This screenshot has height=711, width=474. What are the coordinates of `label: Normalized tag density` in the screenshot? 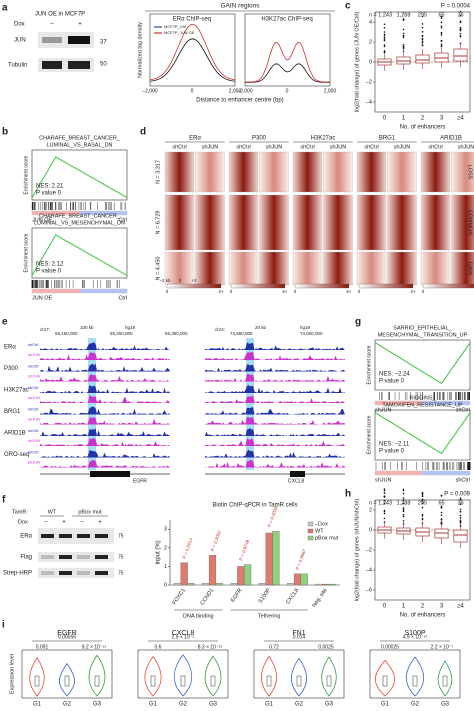 It's located at (140, 50).